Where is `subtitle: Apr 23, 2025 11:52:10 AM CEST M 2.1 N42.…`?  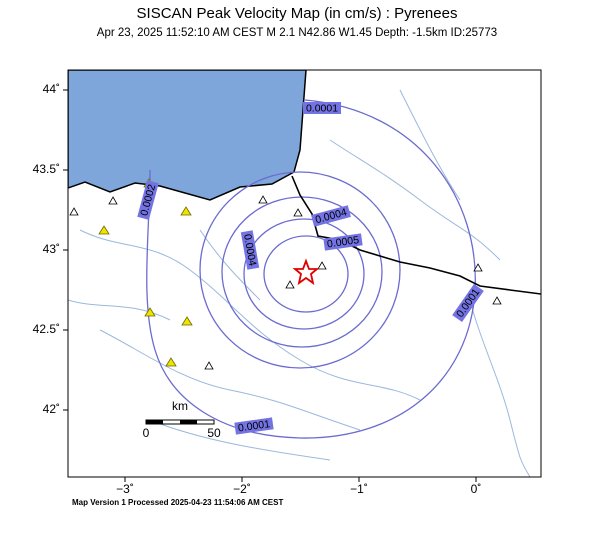
subtitle: Apr 23, 2025 11:52:10 AM CEST M 2.1 N42.… is located at coordinates (297, 33).